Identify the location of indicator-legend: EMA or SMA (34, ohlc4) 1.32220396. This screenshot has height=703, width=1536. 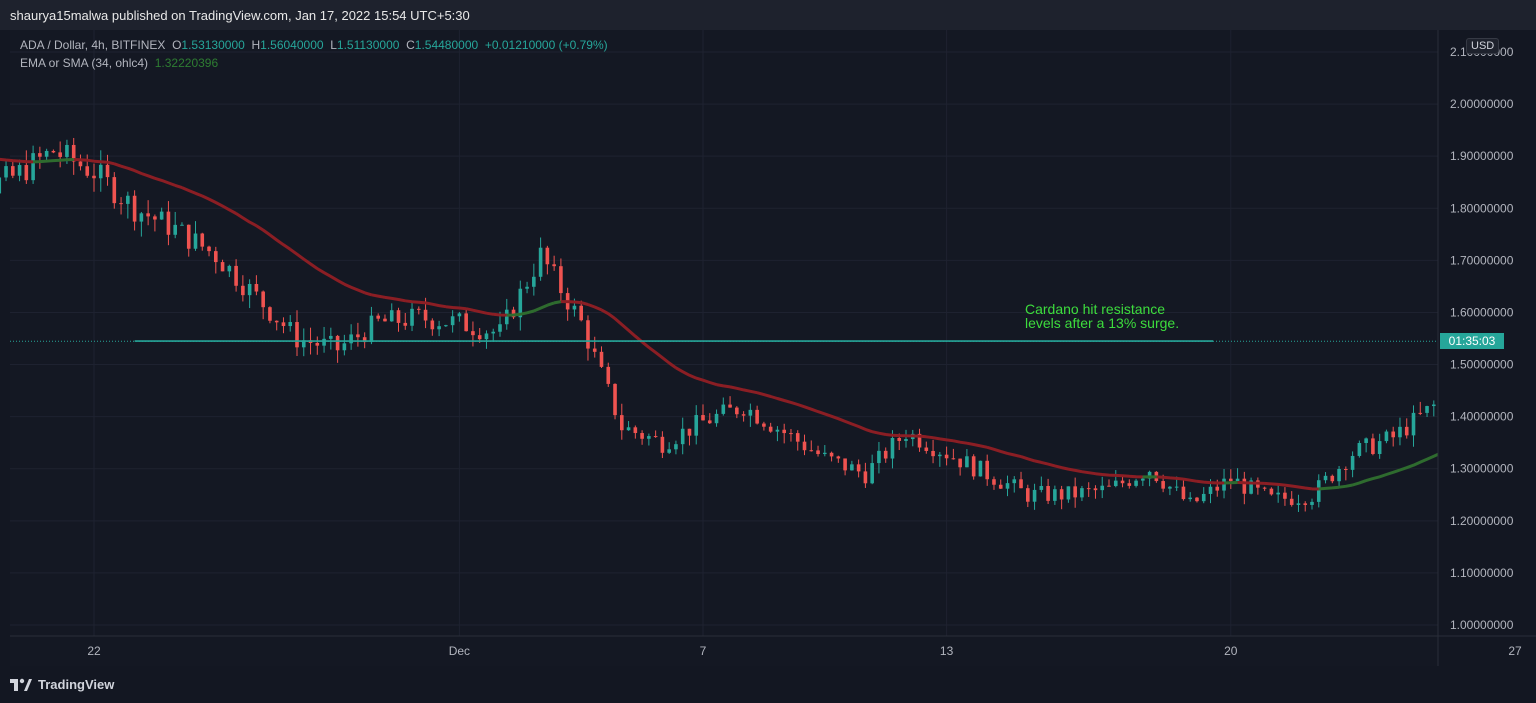
(119, 63).